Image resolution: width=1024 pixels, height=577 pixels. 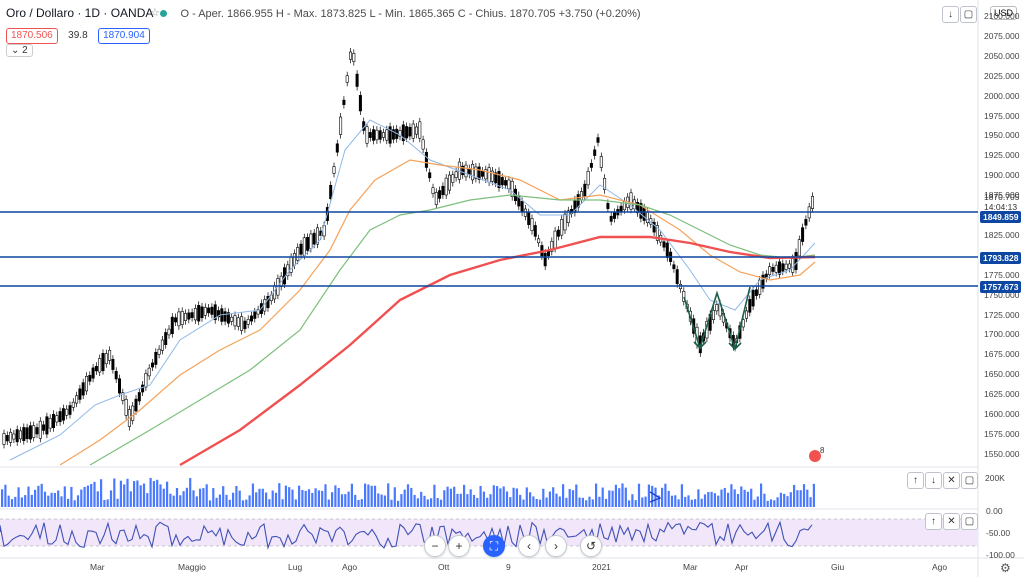 What do you see at coordinates (19, 50) in the screenshot?
I see `studies-toggle: ⌄ 2` at bounding box center [19, 50].